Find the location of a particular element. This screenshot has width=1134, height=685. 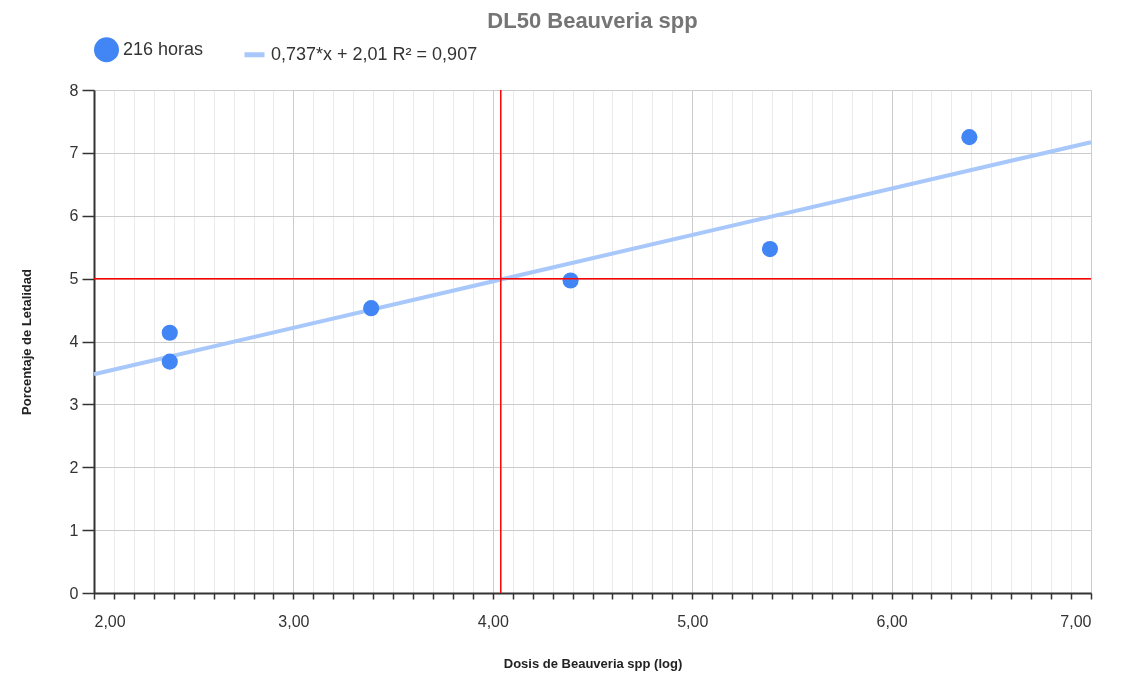

y-tick-label: 5 is located at coordinates (74, 279).